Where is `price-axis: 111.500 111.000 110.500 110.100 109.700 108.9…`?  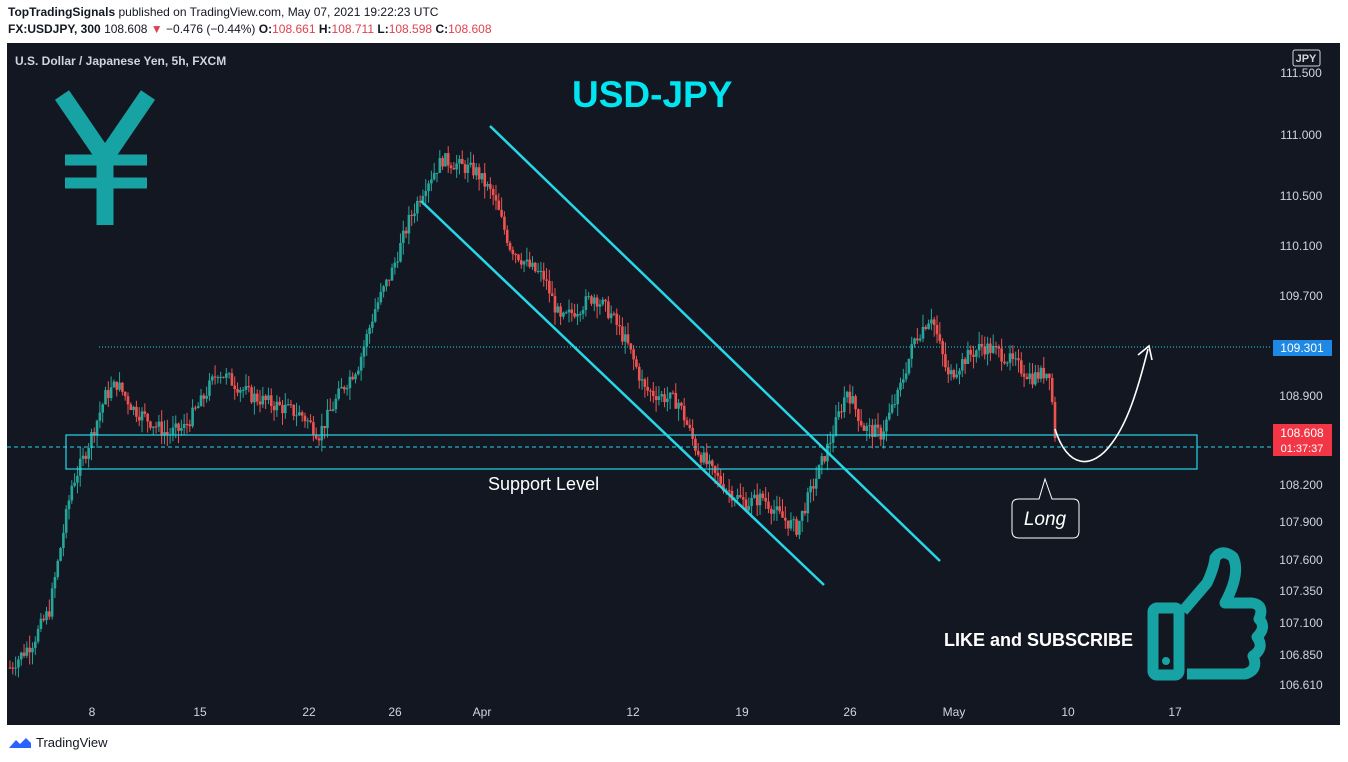 price-axis: 111.500 111.000 110.500 110.100 109.700 108.9… is located at coordinates (1301, 379).